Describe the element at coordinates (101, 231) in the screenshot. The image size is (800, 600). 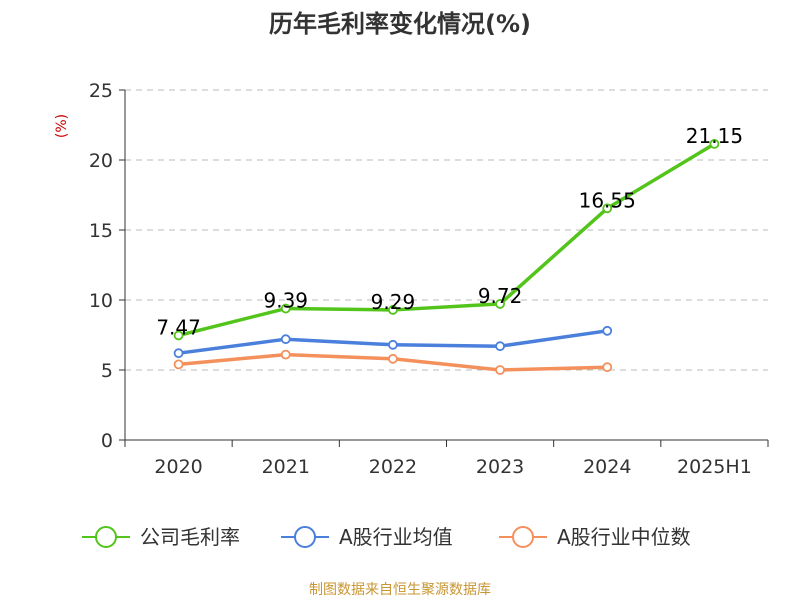
I see `y-tick-label: 15` at that location.